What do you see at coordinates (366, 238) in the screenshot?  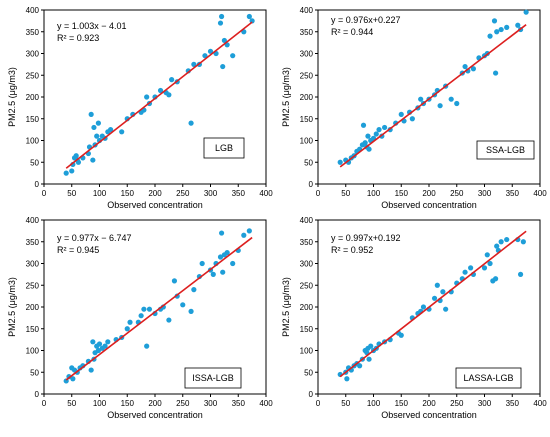 I see `regression-equation: y = 0.997x+0.192` at bounding box center [366, 238].